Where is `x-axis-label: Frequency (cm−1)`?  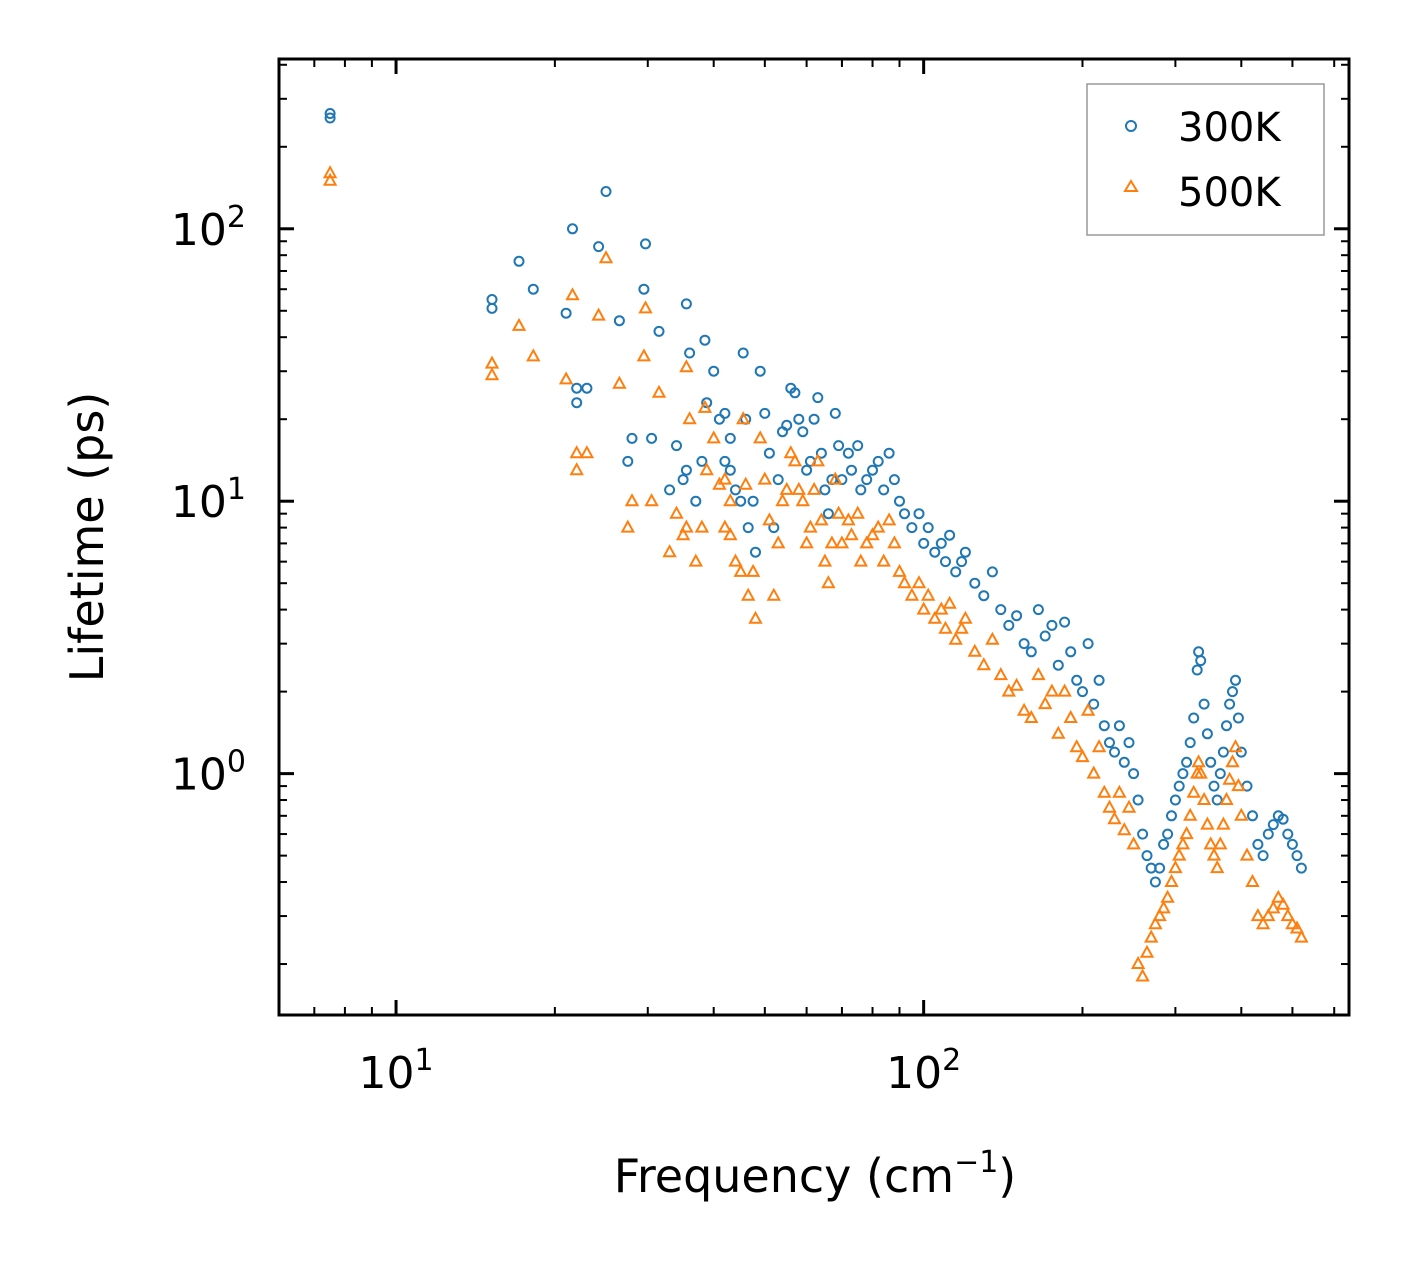
x-axis-label: Frequency (cm−1) is located at coordinates (815, 1174).